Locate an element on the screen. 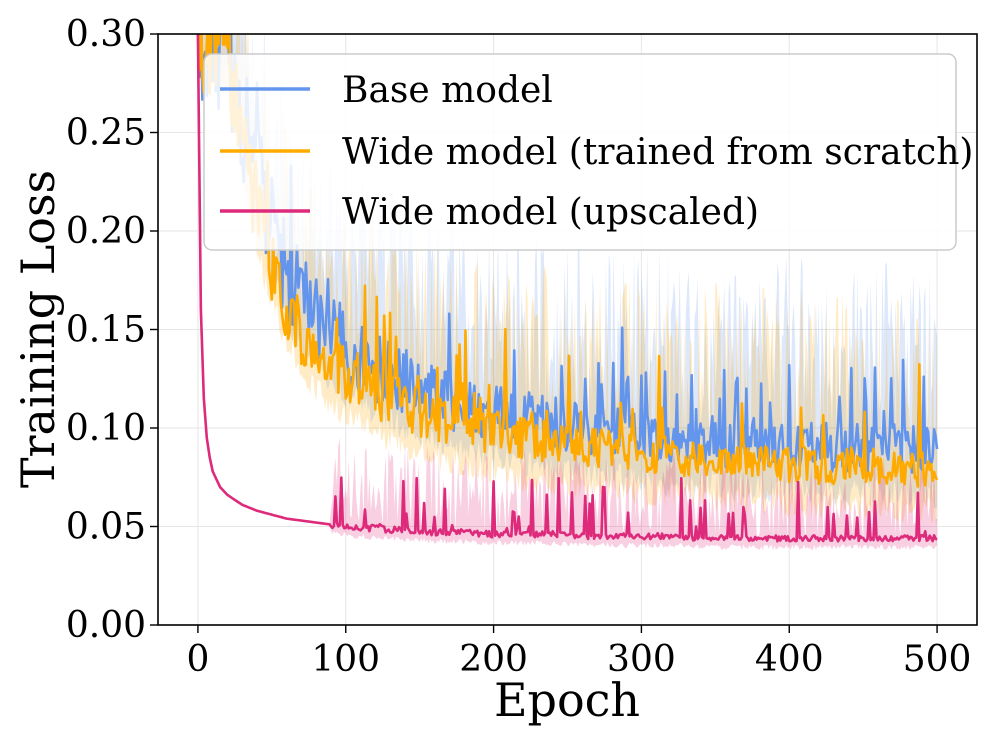  x-tick-label: 200 is located at coordinates (493, 659).